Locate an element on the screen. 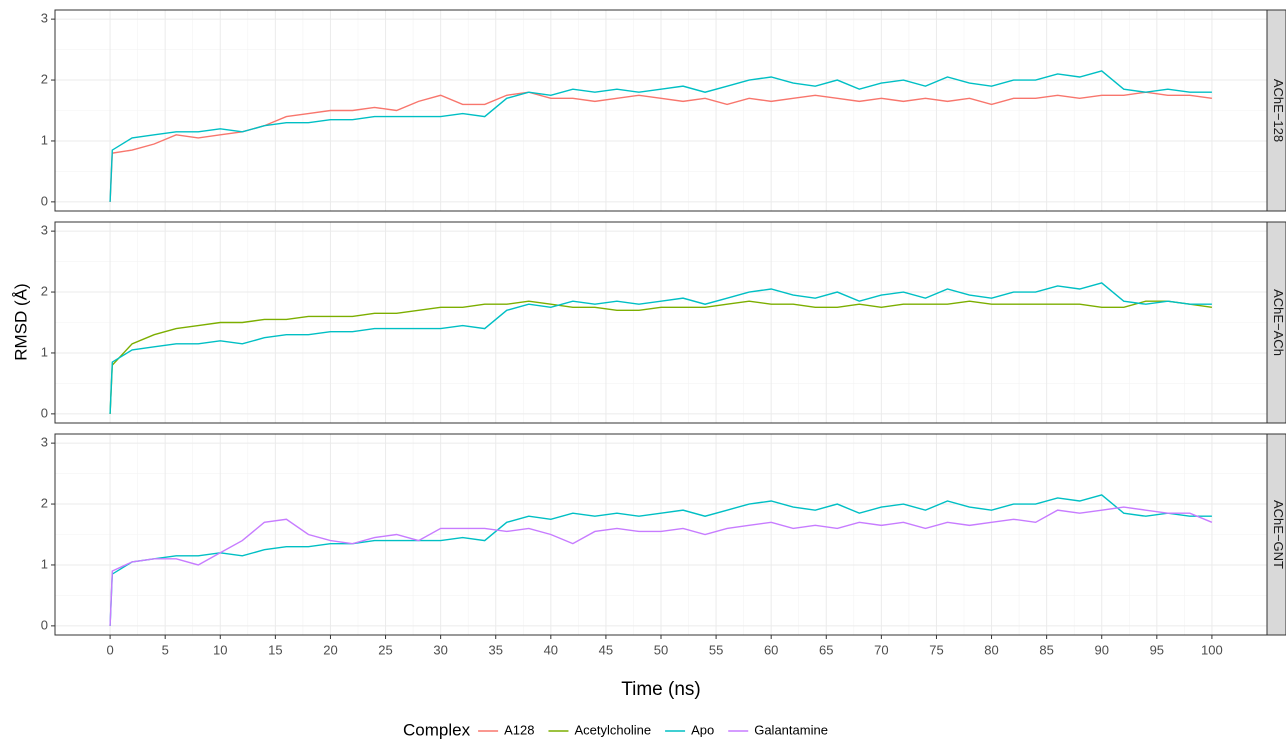  x-tick-label: 5 is located at coordinates (165, 649).